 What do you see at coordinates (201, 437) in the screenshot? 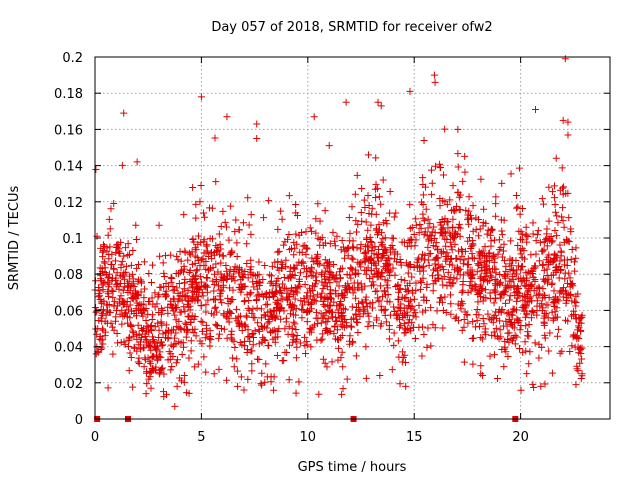
I see `x-tick-label: 5` at bounding box center [201, 437].